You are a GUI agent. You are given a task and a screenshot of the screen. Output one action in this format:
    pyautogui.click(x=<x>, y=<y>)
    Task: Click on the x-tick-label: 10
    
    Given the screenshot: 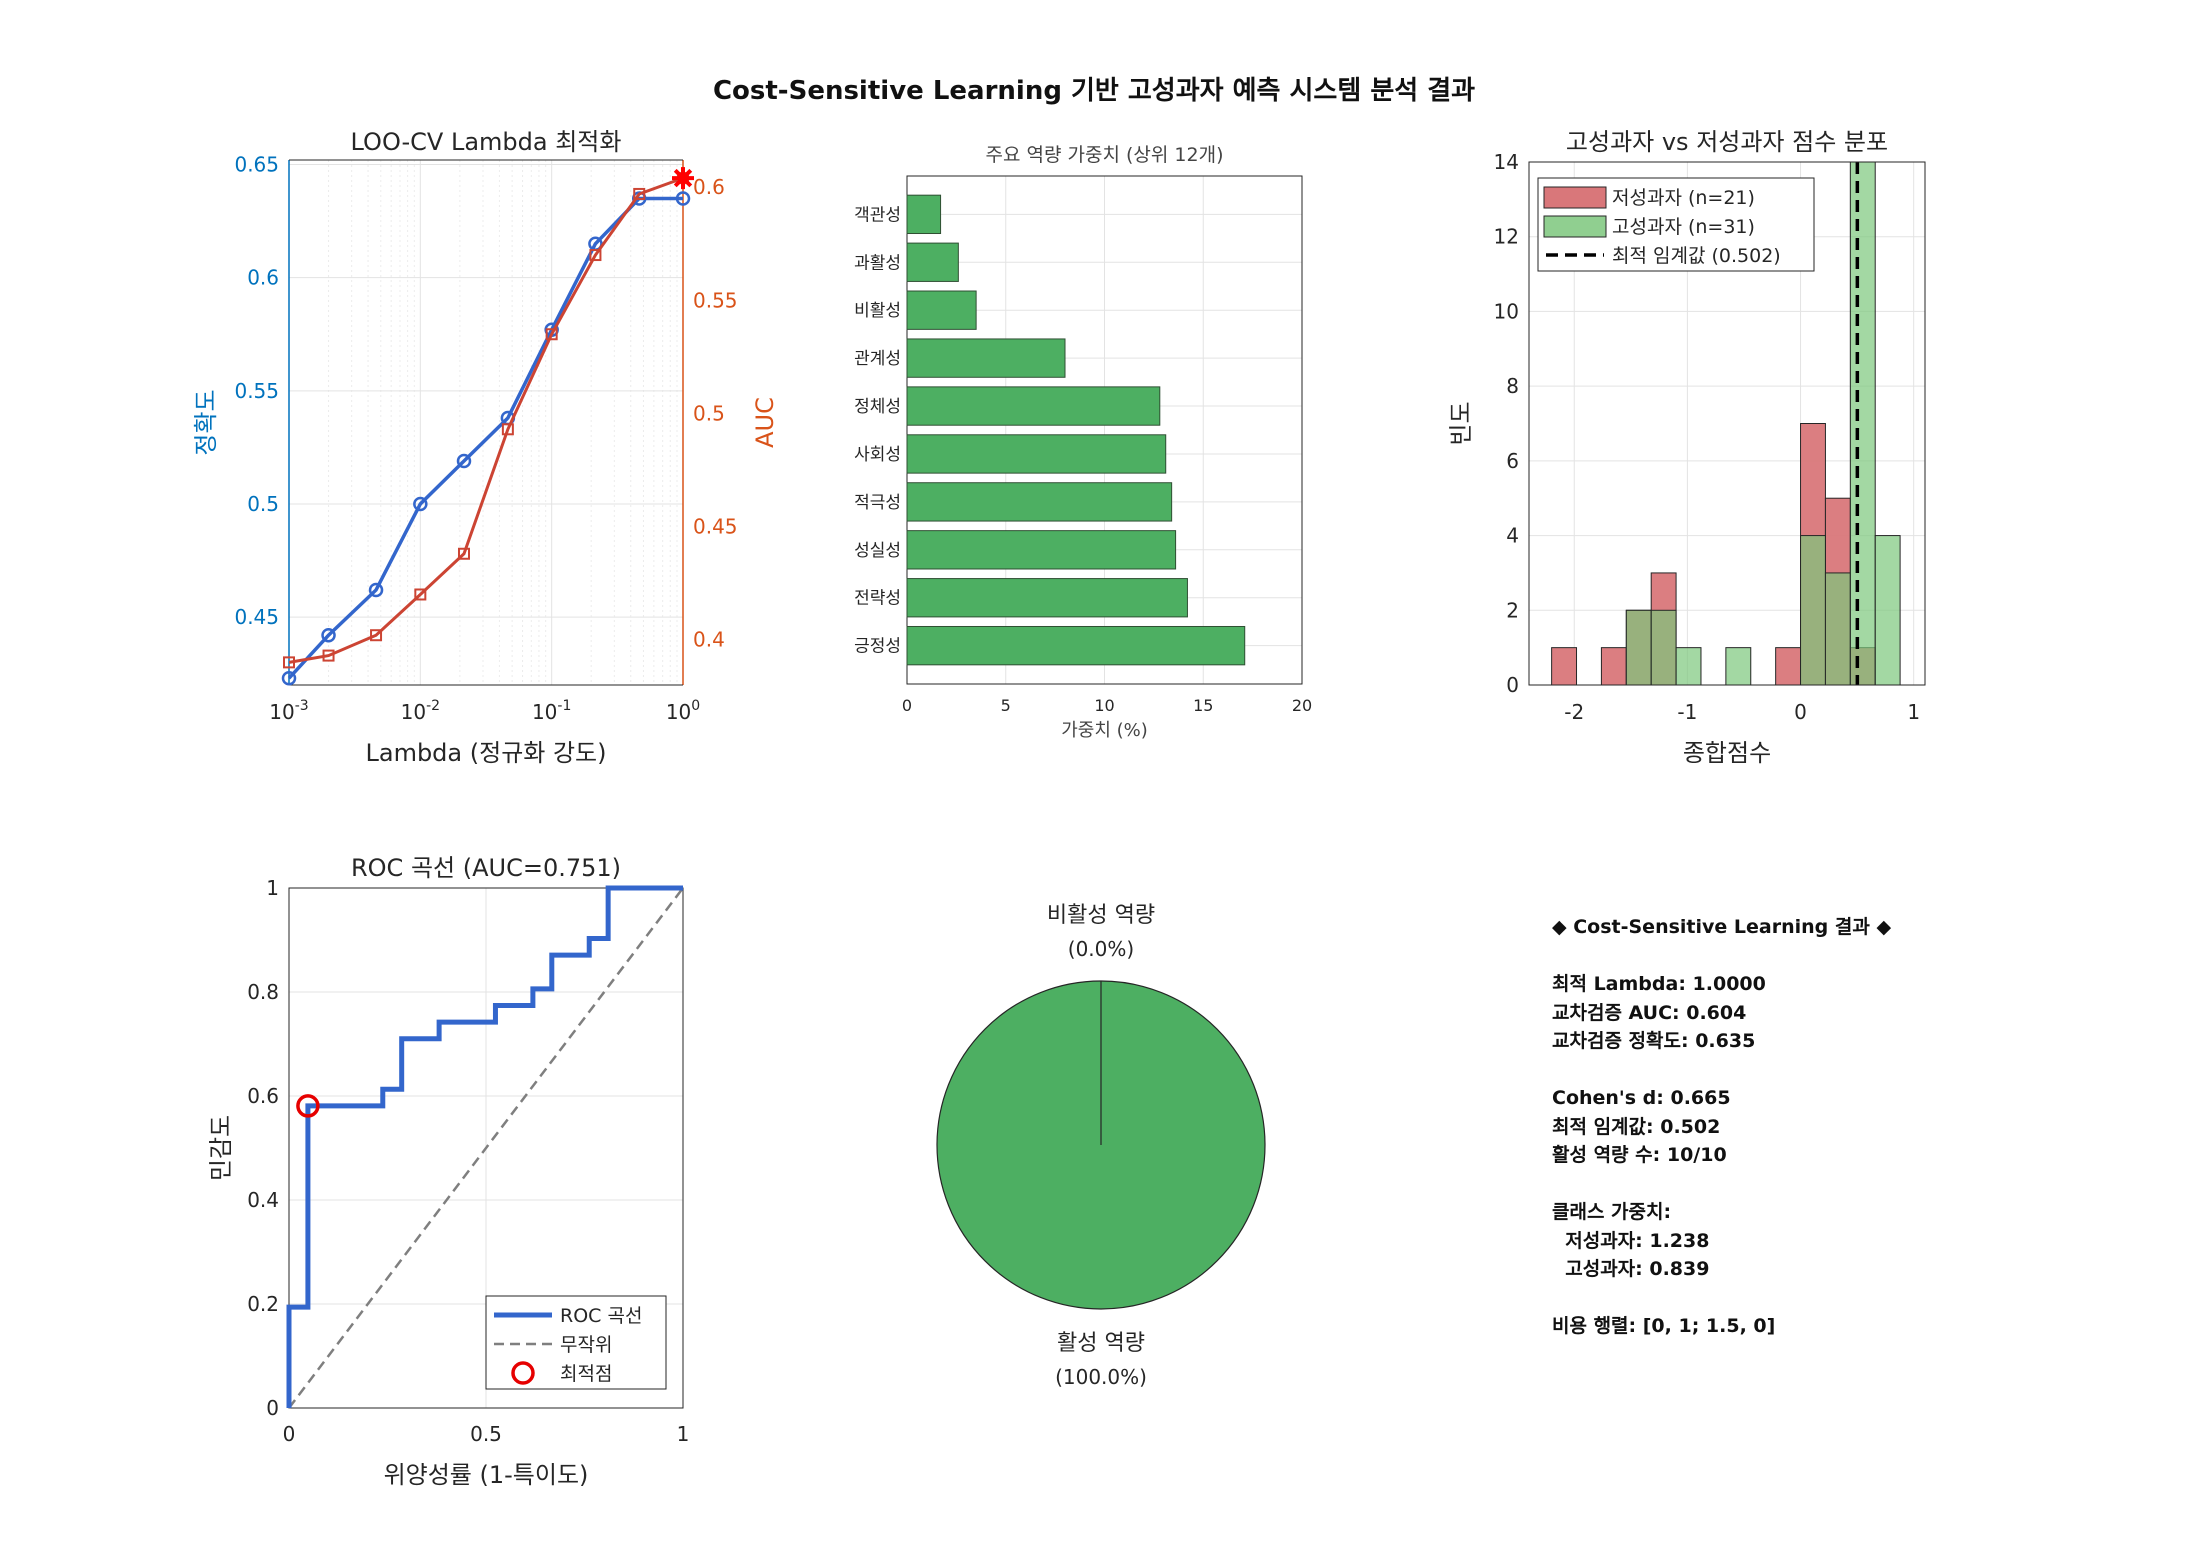 What is the action you would take?
    pyautogui.click(x=1104, y=705)
    